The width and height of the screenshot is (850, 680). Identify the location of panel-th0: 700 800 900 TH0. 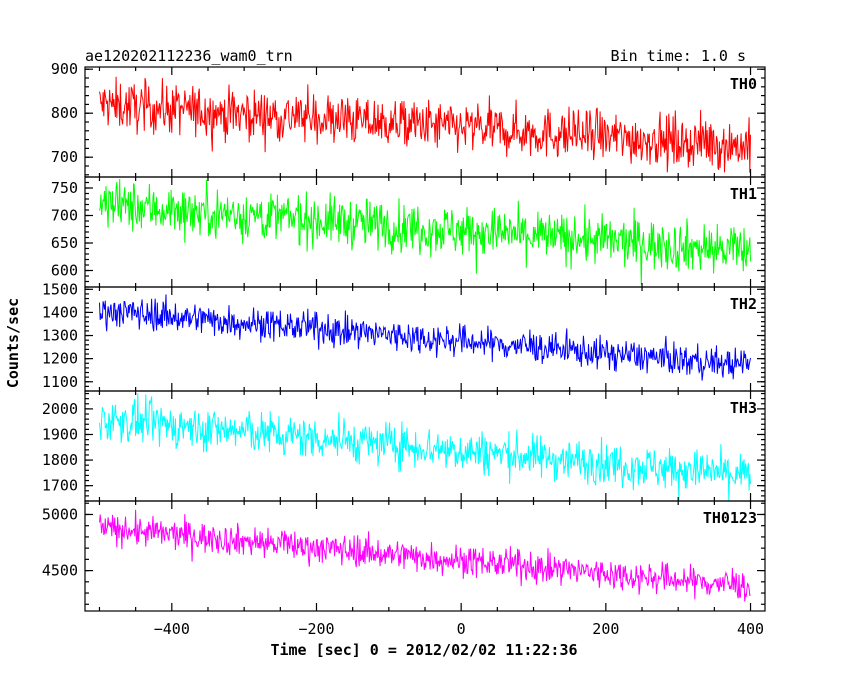
(408, 119).